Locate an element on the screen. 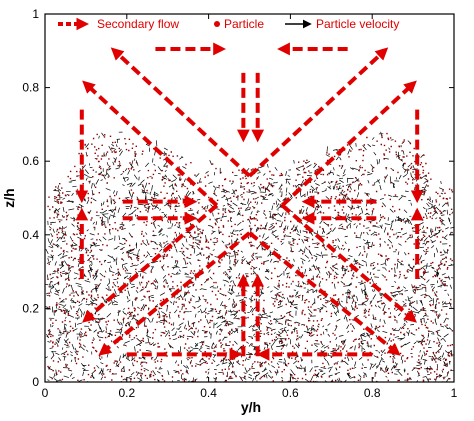 The image size is (474, 421). y-tick-label: 0 is located at coordinates (35, 382).